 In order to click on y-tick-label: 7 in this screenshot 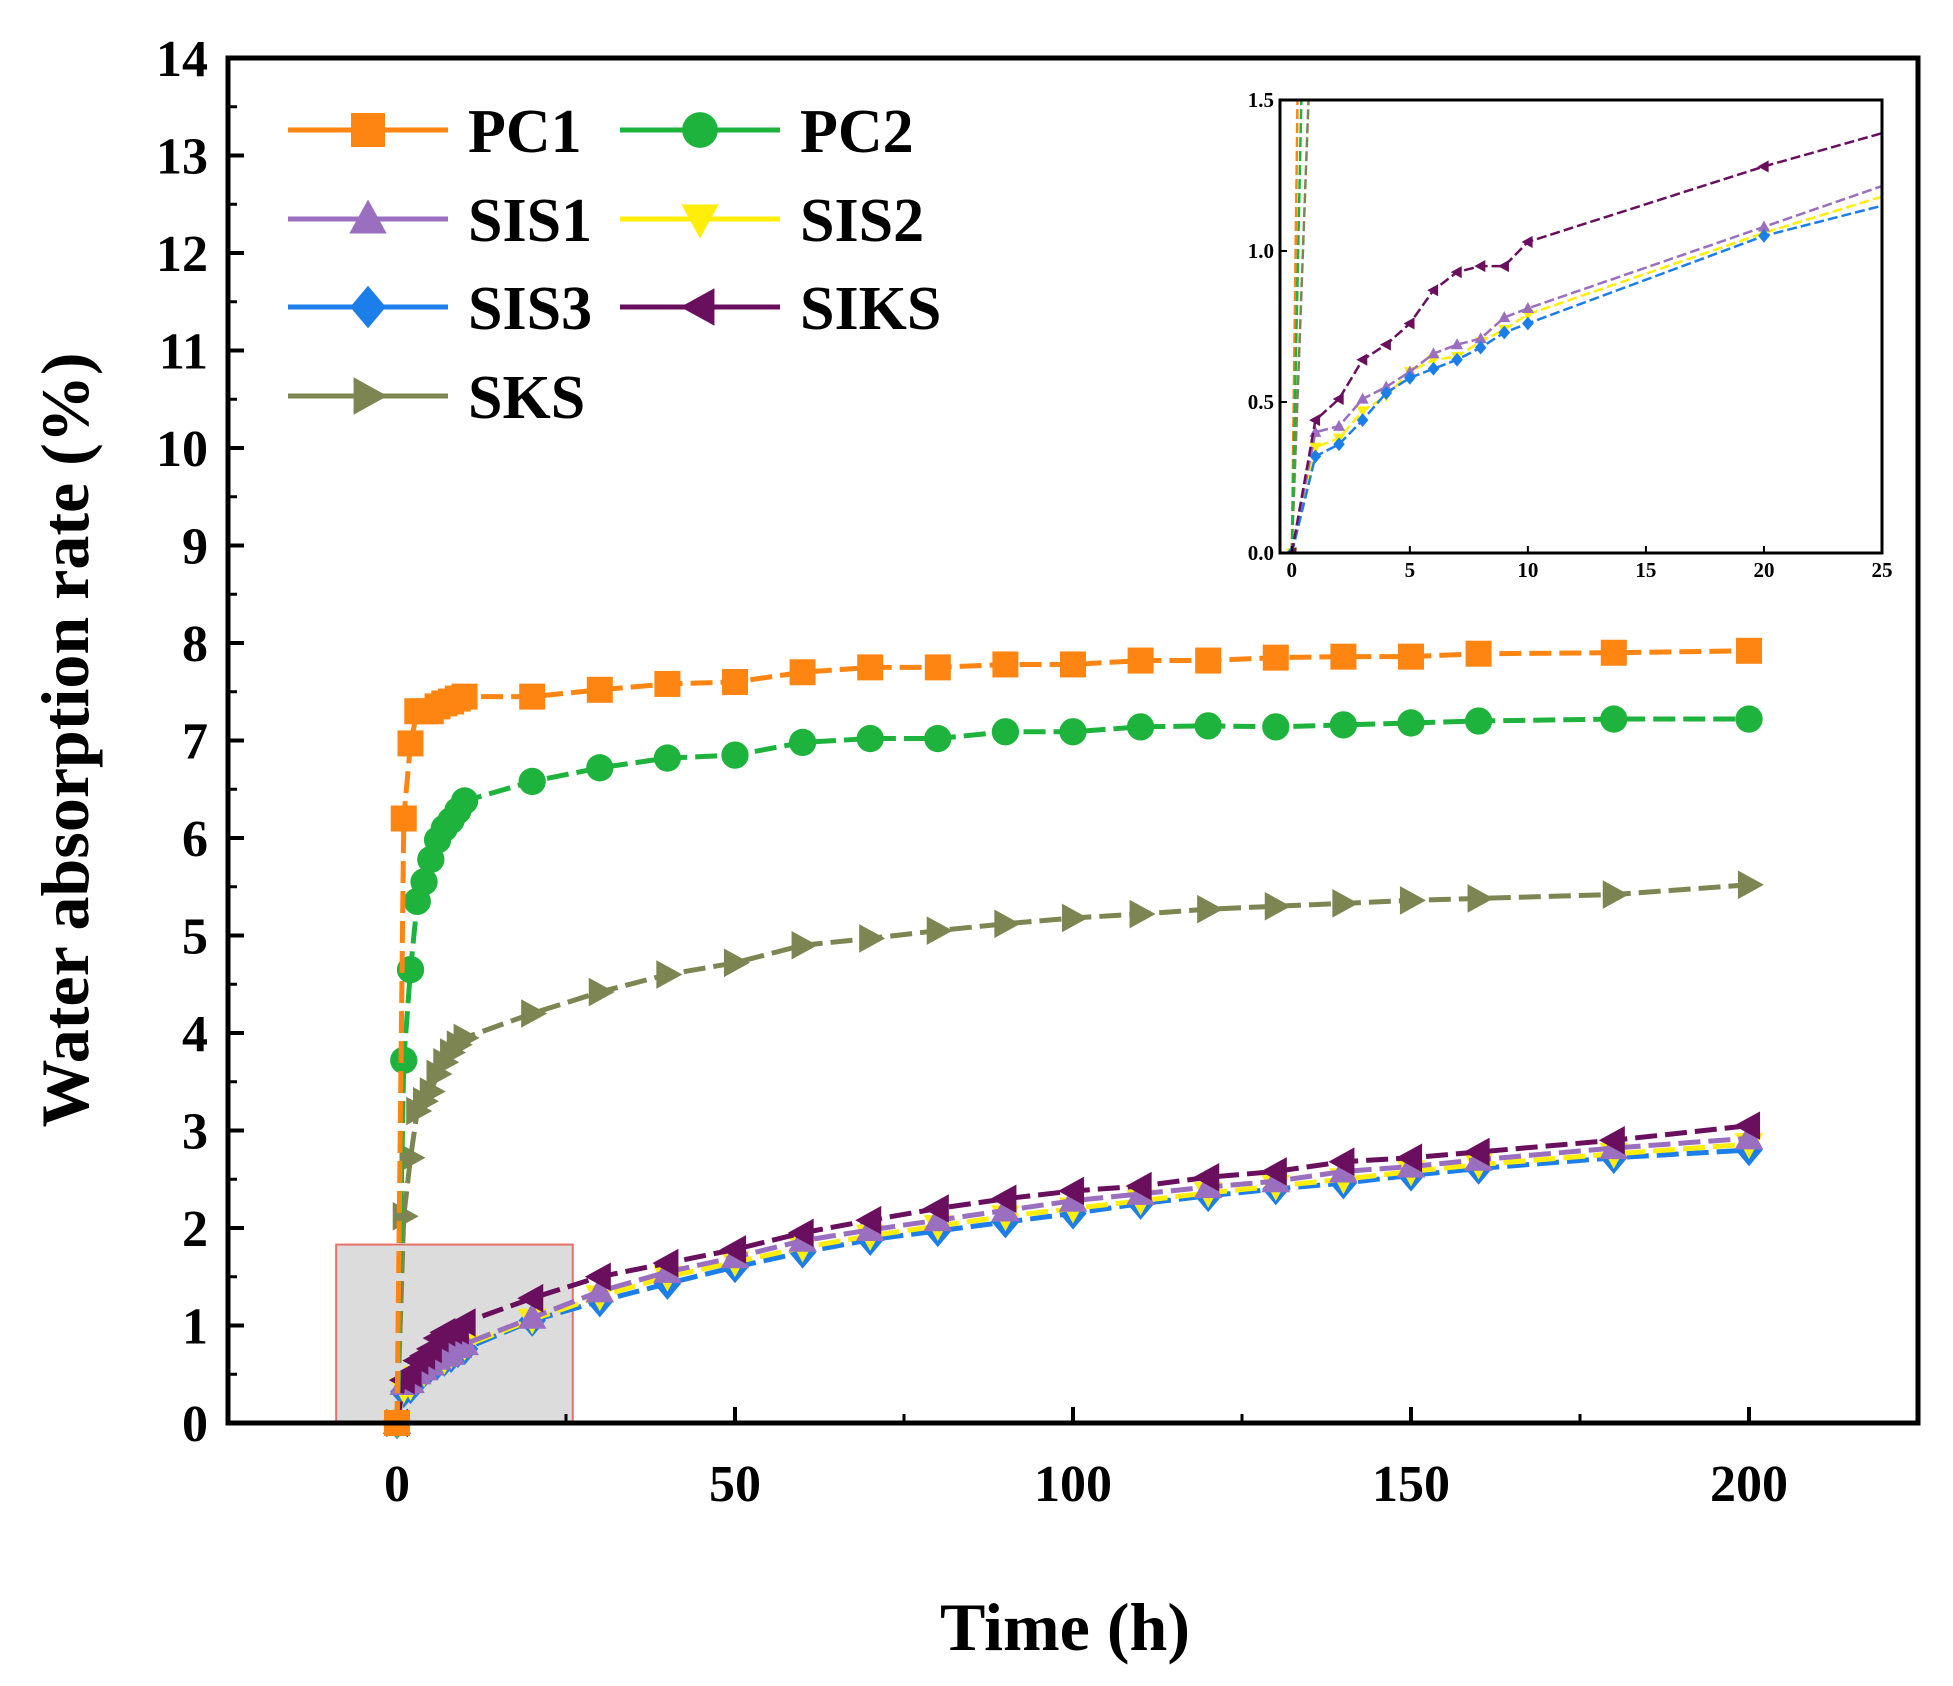, I will do `click(195, 742)`.